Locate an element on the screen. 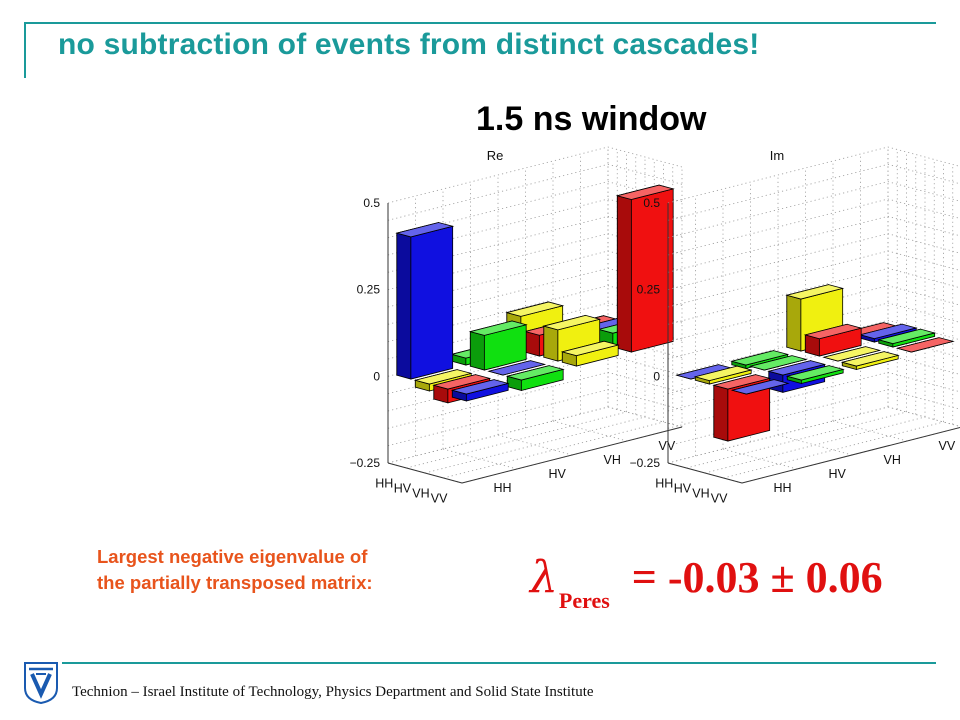 This screenshot has height=720, width=960. col-axis is located at coordinates (850, 455).